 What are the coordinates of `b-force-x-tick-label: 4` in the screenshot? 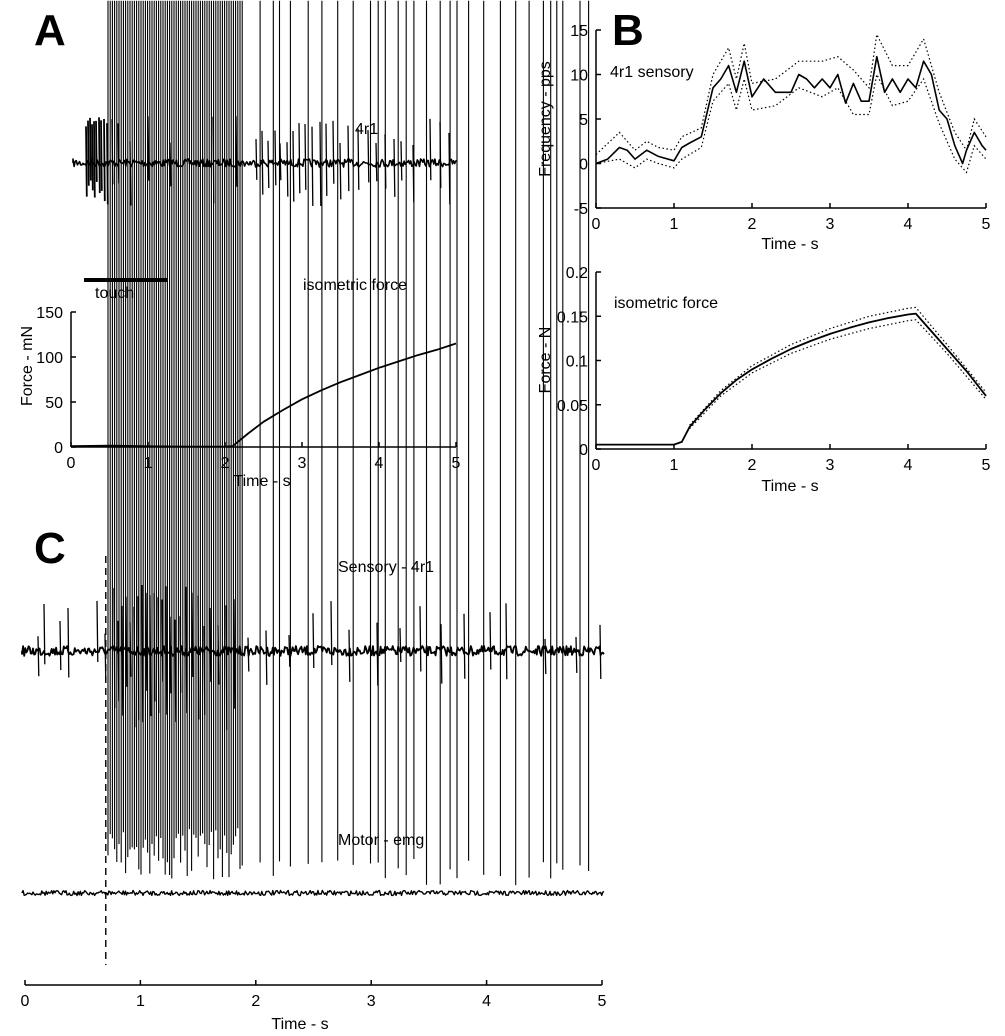 It's located at (908, 465).